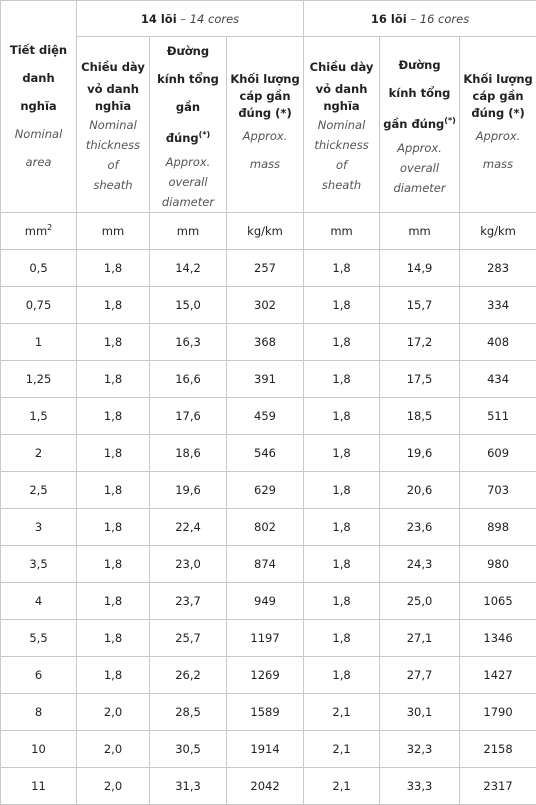 The height and width of the screenshot is (805, 536). I want to click on group-16-cores: 16 lõi – 16 cores, so click(420, 19).